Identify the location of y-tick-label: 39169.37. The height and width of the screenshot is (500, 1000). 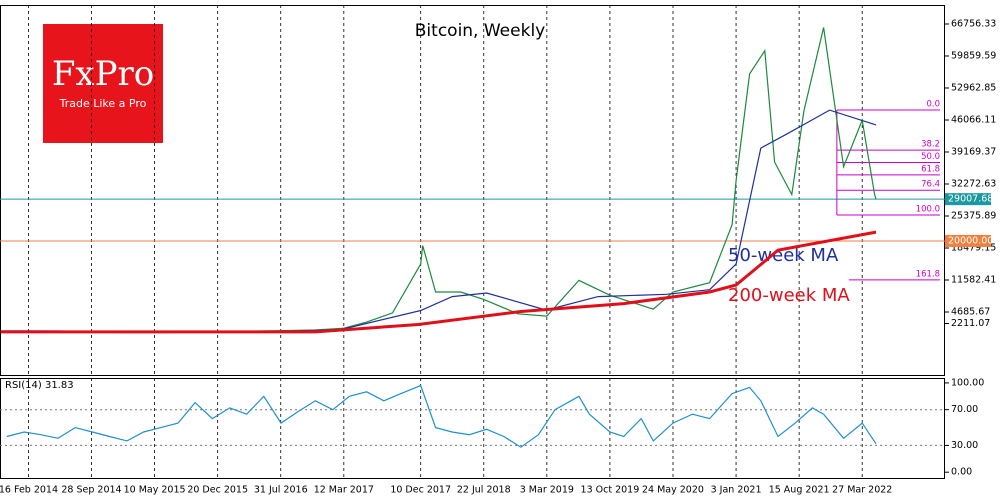
(973, 152).